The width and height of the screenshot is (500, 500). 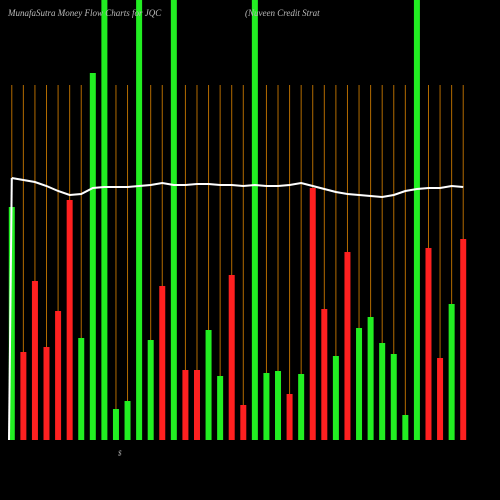 What do you see at coordinates (10, 309) in the screenshot?
I see `line-lead-in` at bounding box center [10, 309].